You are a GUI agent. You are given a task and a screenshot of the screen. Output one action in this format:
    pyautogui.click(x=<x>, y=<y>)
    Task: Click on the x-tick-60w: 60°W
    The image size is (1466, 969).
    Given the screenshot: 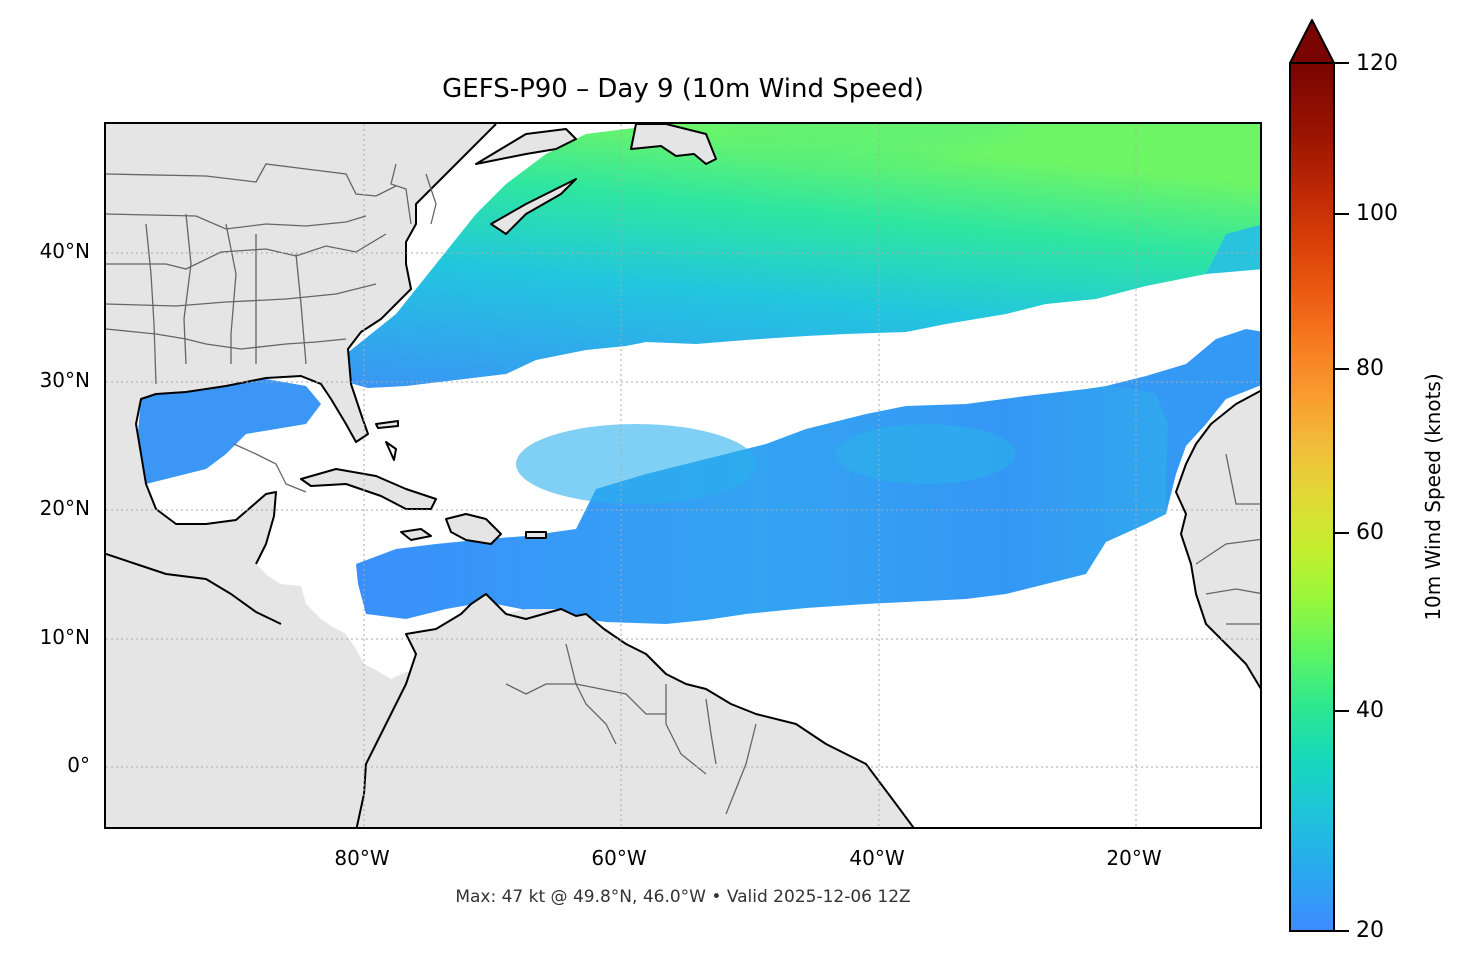 What is the action you would take?
    pyautogui.click(x=619, y=858)
    